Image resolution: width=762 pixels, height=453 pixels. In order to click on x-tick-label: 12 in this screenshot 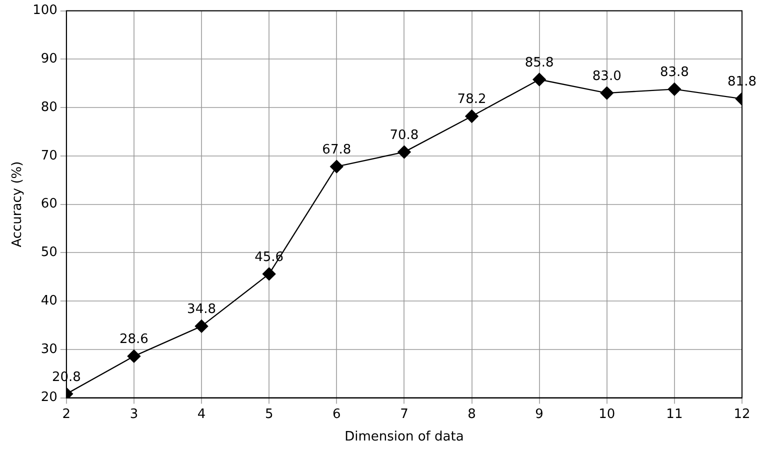, I will do `click(742, 414)`.